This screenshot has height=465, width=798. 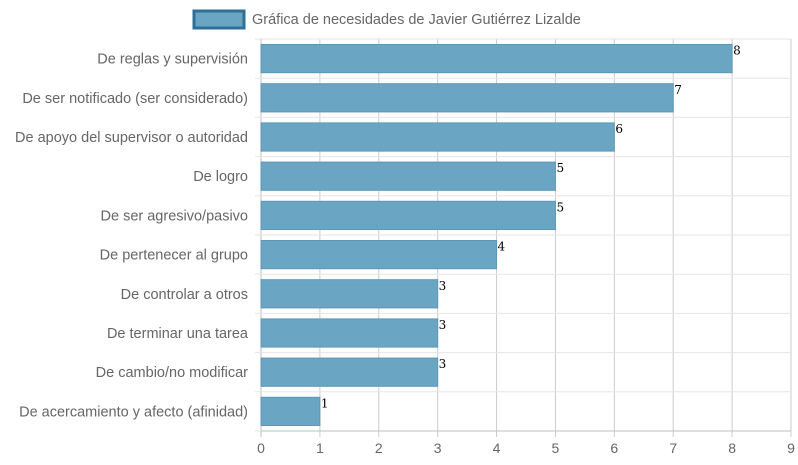 I want to click on x-tick-label: 2, so click(x=379, y=448).